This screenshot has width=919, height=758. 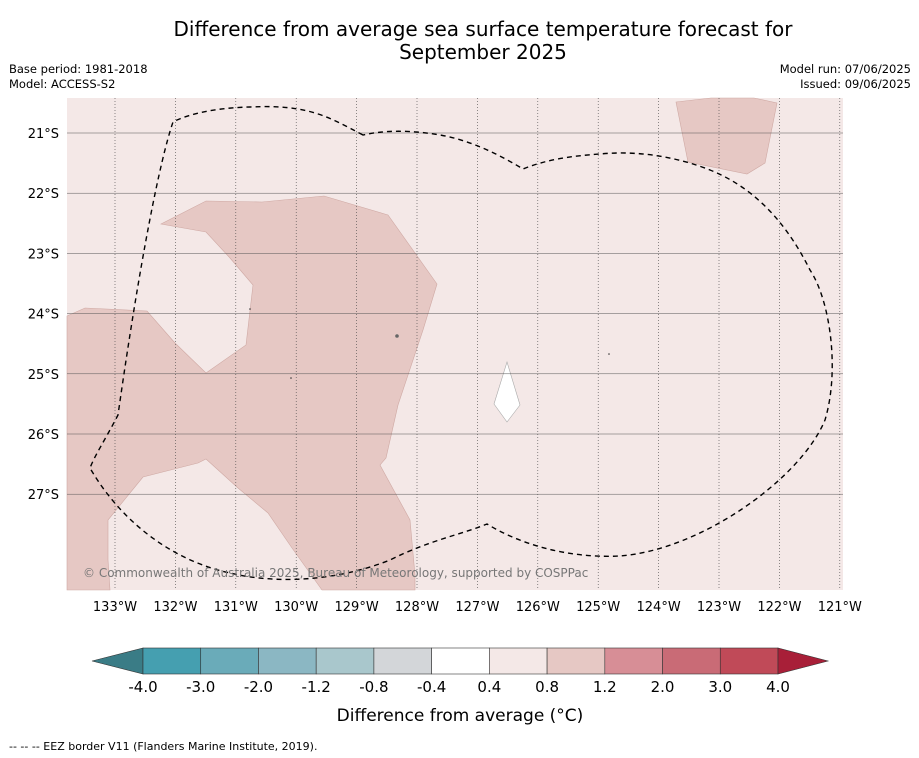 What do you see at coordinates (460, 716) in the screenshot?
I see `colorbar-title: Difference from average (°C)` at bounding box center [460, 716].